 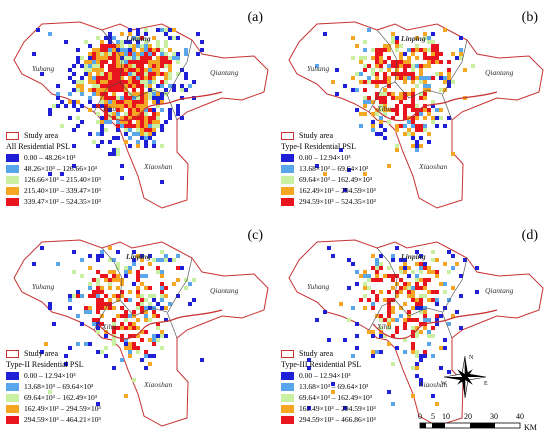 I want to click on legend-class-label: 215.40×10³ – 339.47×10³, so click(x=62, y=190).